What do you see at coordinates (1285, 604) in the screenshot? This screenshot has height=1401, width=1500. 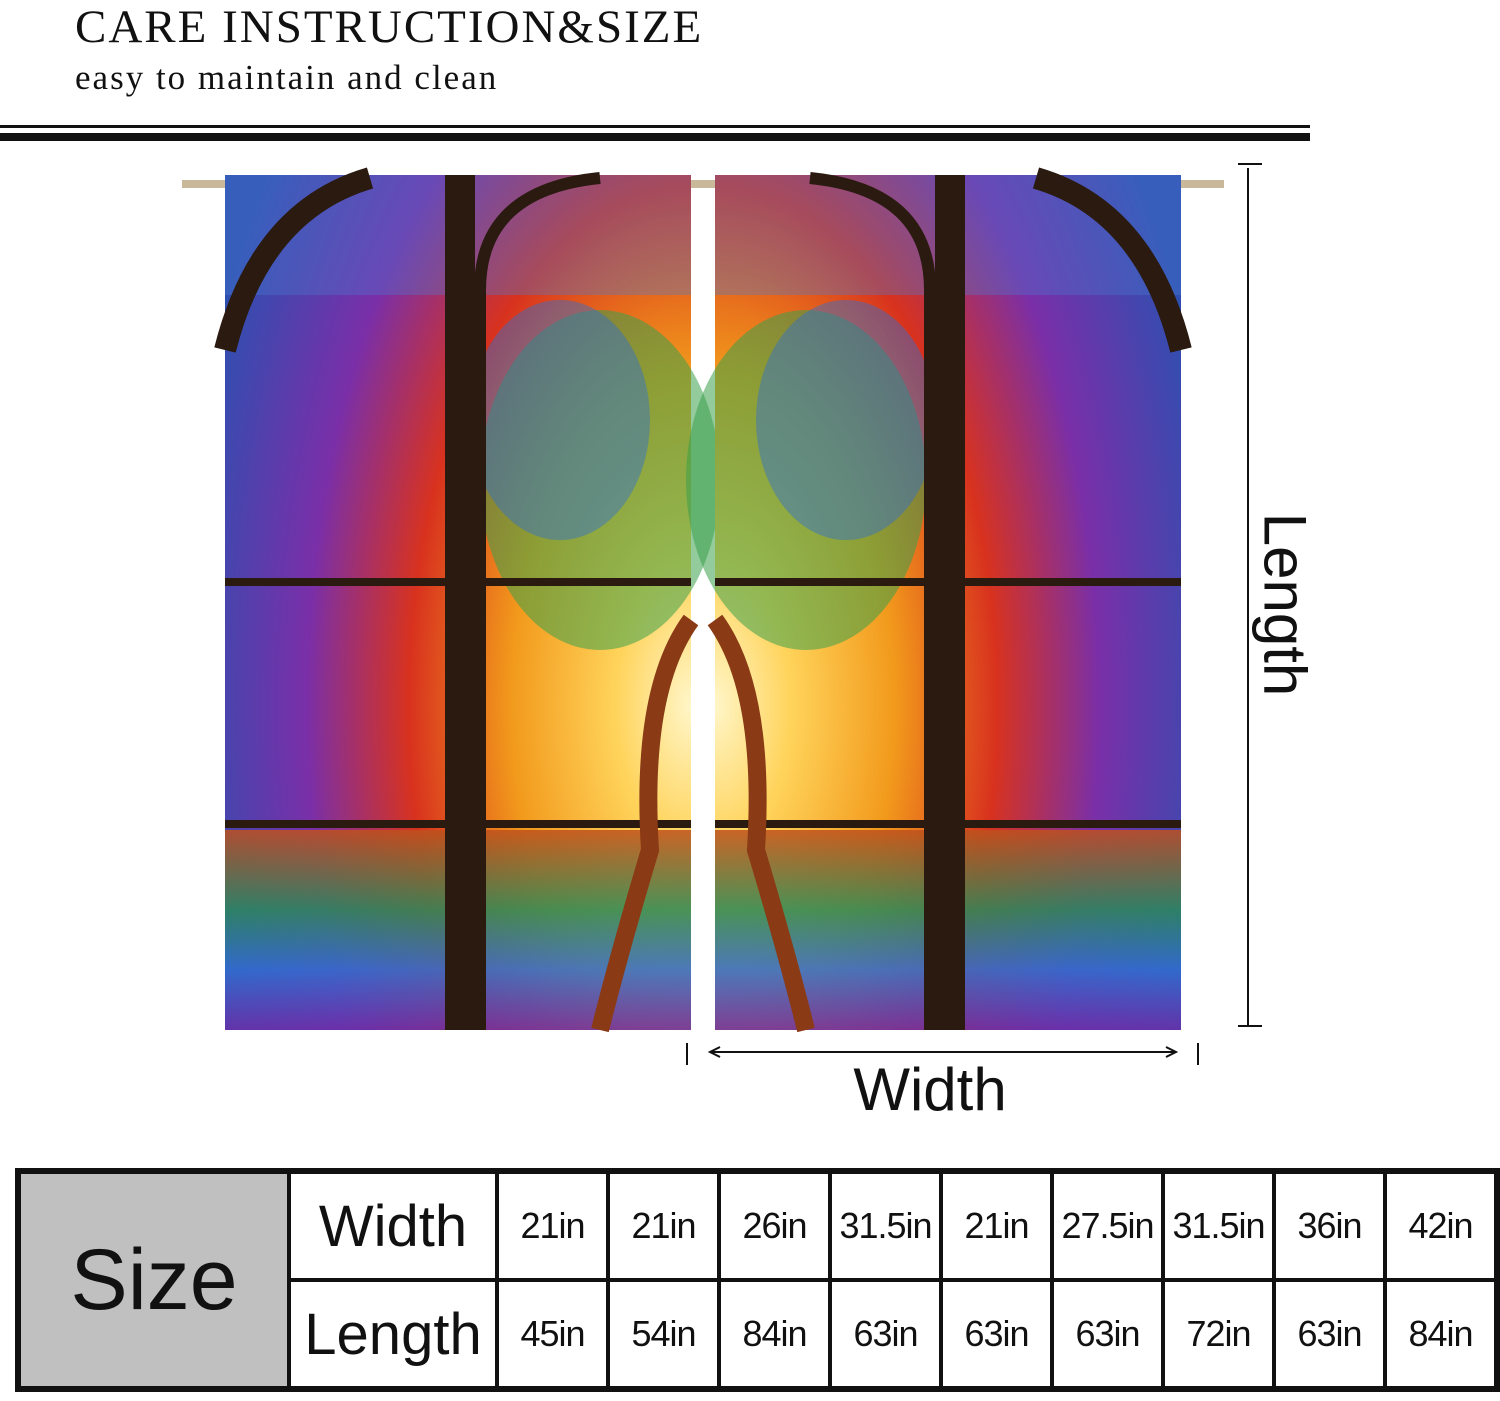 I see `length-label: Length` at bounding box center [1285, 604].